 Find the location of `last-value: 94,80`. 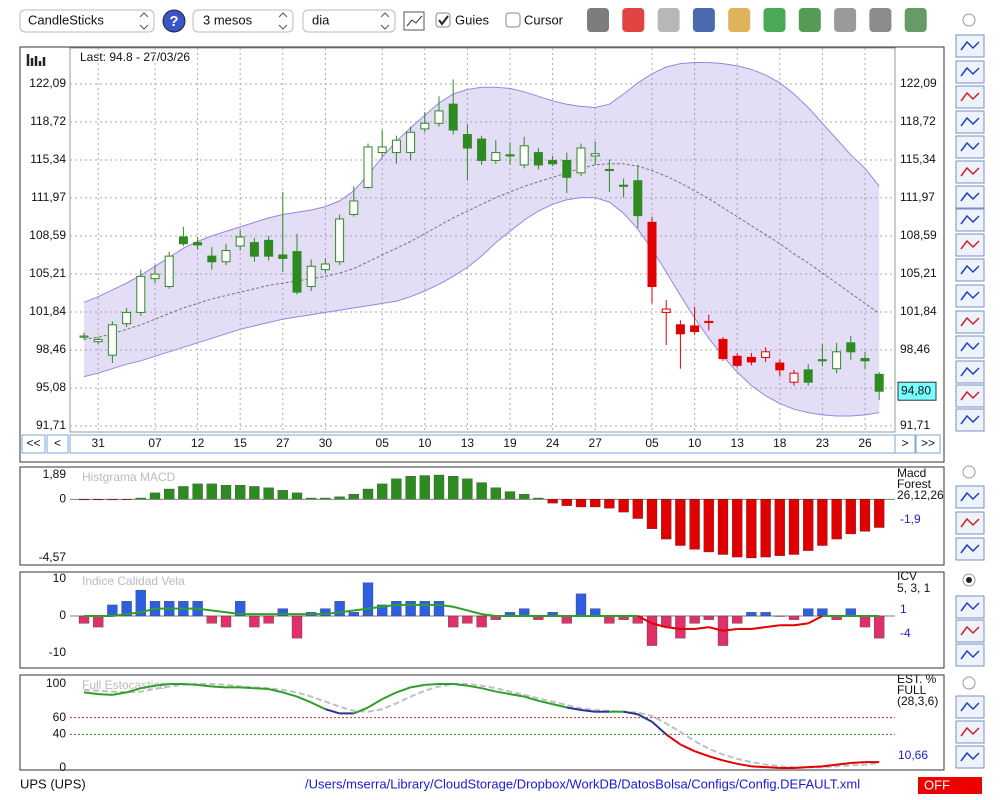

last-value: 94,80 is located at coordinates (916, 390).